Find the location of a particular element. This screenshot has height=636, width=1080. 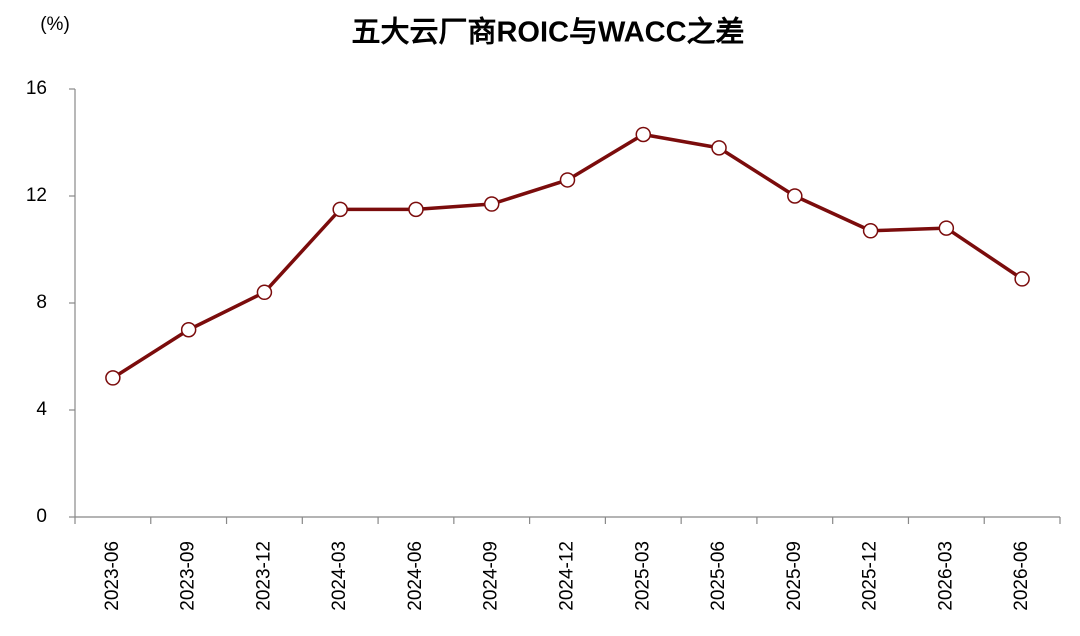

y-tick-label: 4 is located at coordinates (41, 409).